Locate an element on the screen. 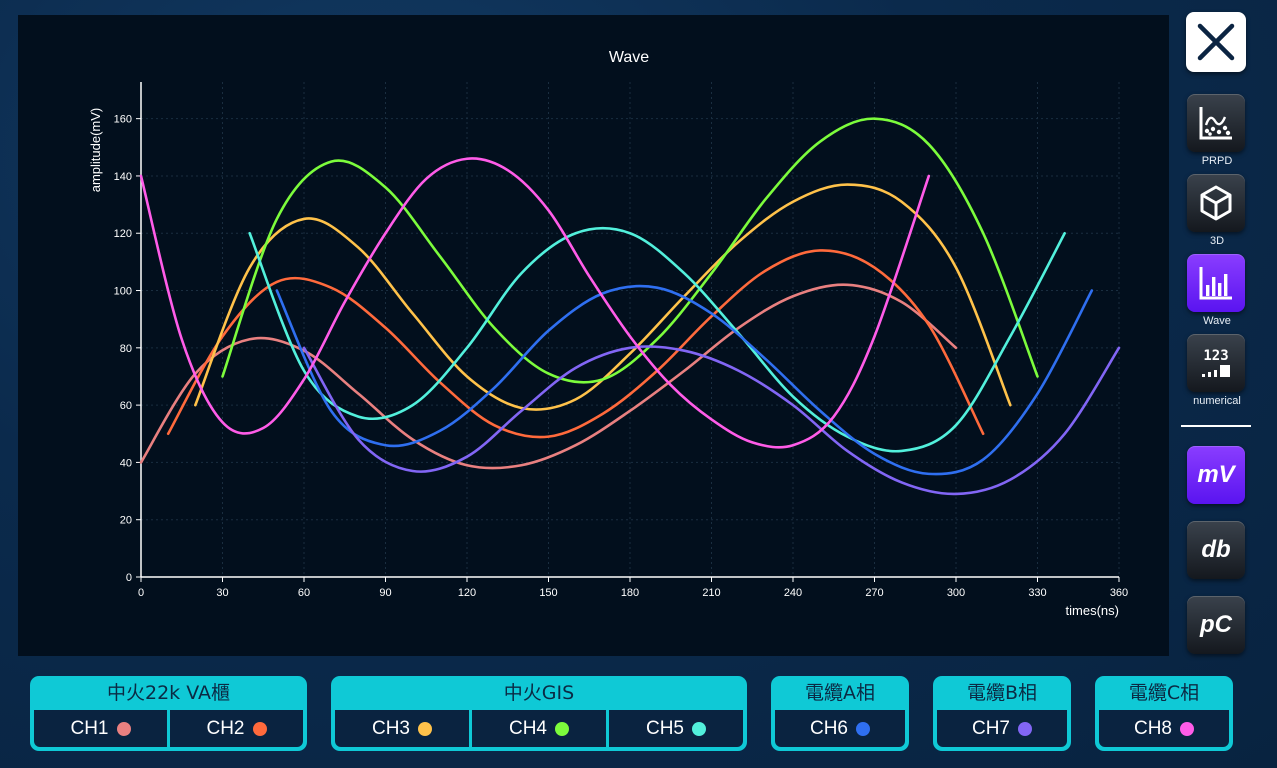 The image size is (1277, 768). y-tick-label: 60 is located at coordinates (126, 406).